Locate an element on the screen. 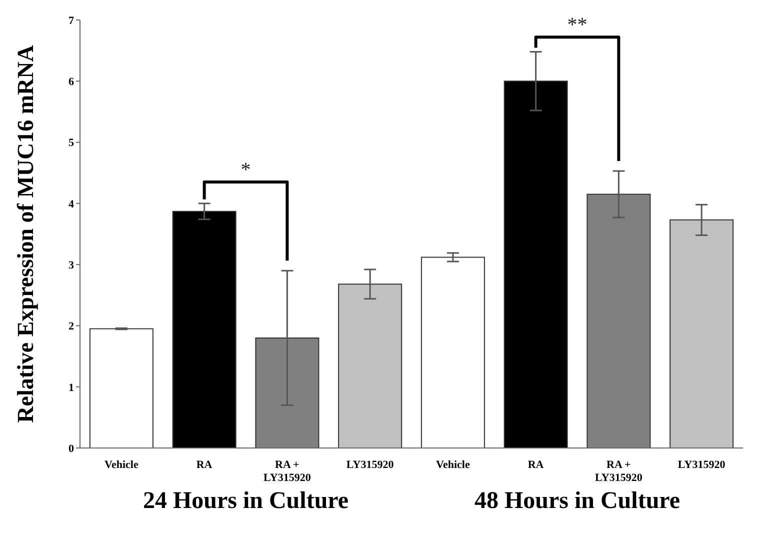  y-tick-label: 3 is located at coordinates (71, 265).